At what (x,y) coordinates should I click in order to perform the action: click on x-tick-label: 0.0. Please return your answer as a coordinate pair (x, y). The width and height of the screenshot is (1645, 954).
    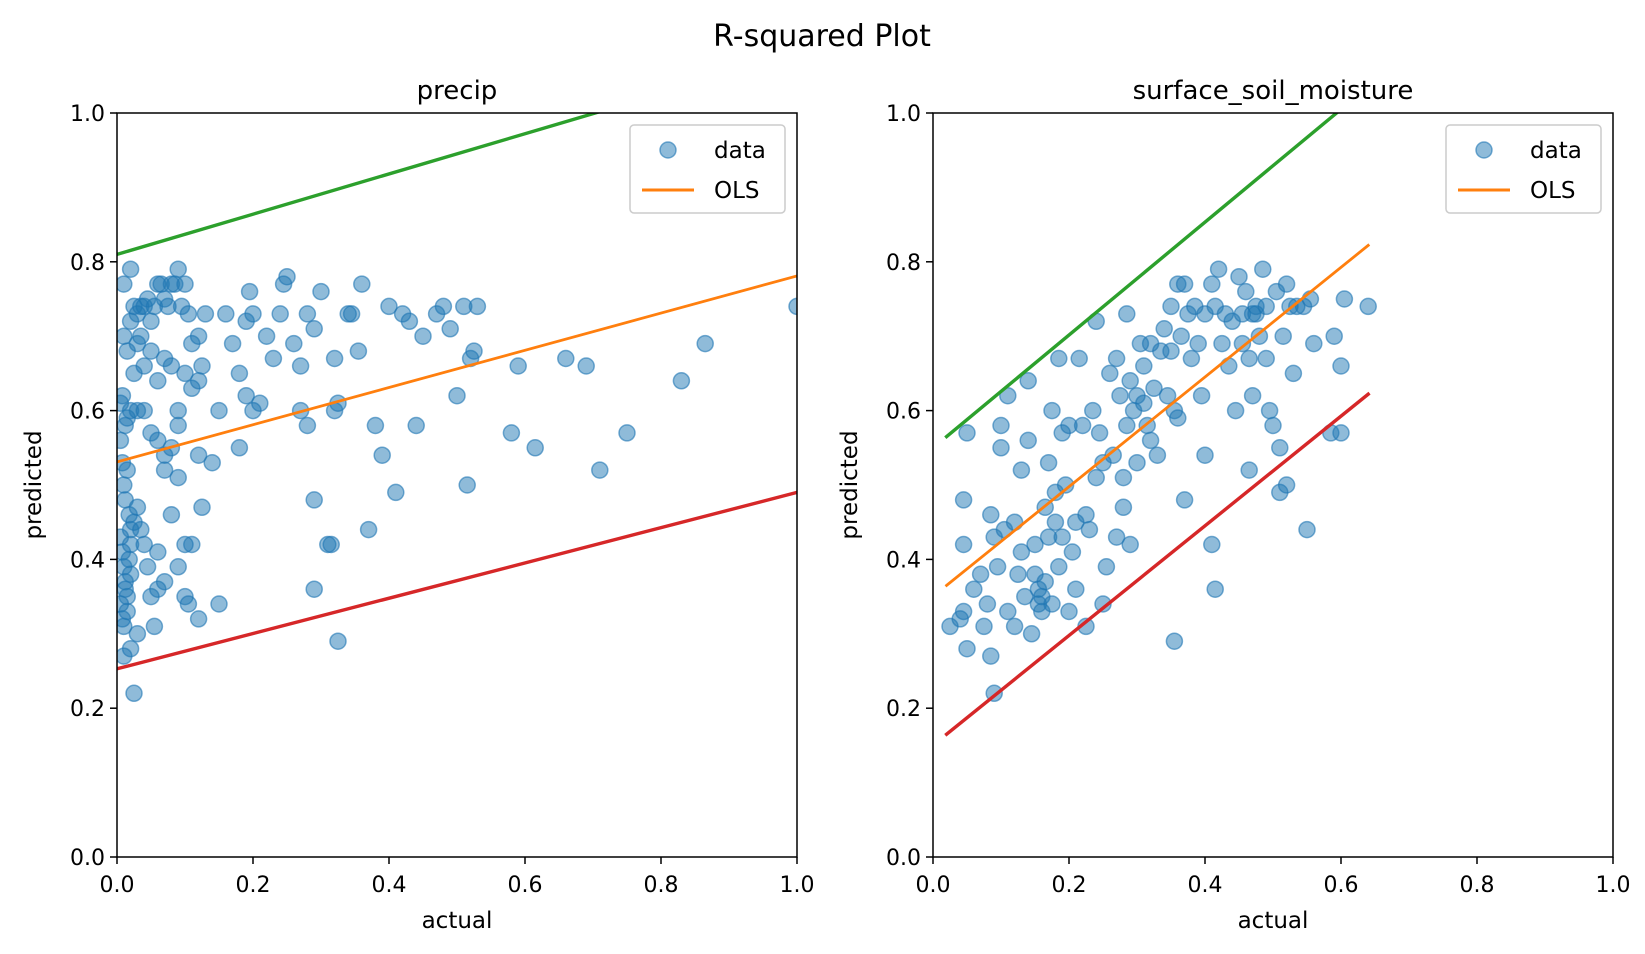
    Looking at the image, I should click on (117, 885).